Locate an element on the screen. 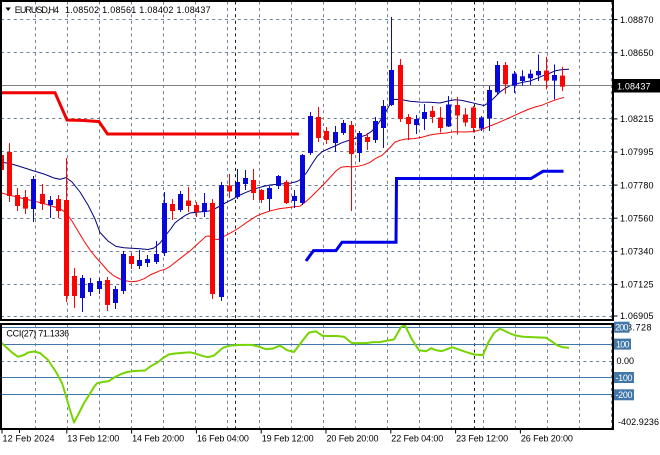  svg-text: 1.07780 is located at coordinates (637, 185).